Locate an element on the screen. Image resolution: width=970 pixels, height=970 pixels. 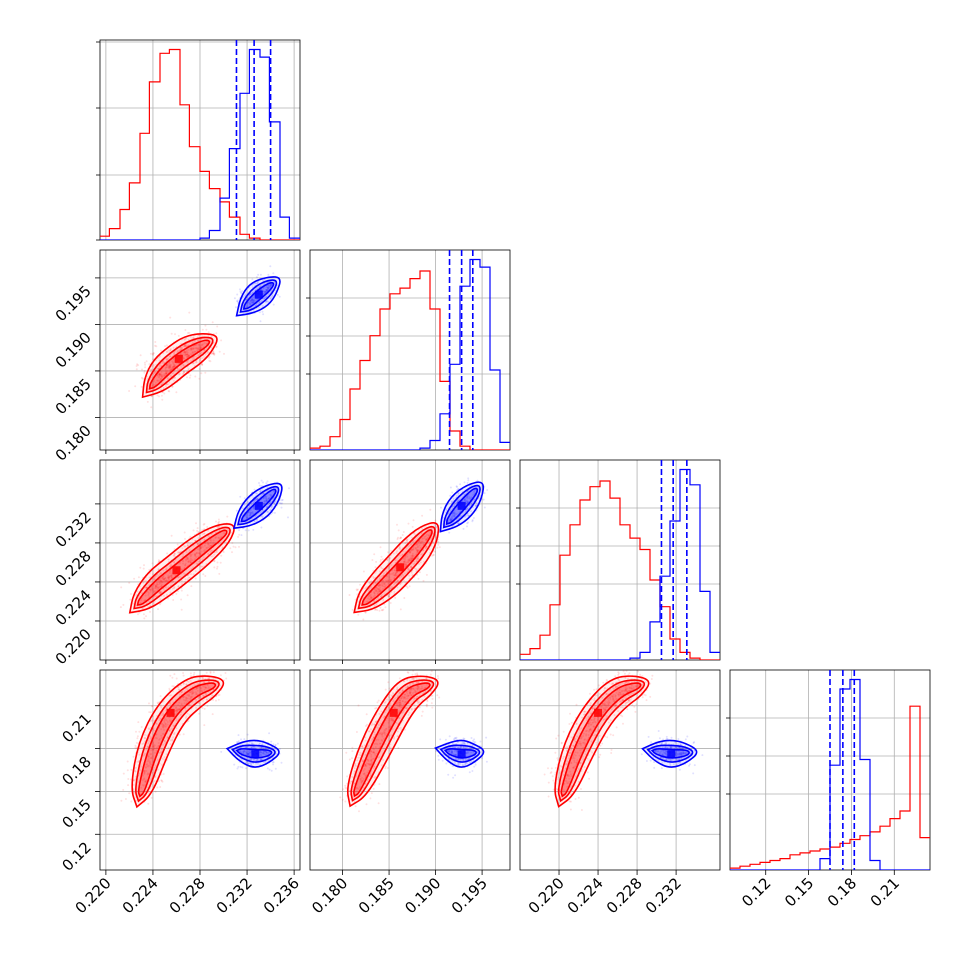
x-tick-label-1-1: 0.185 is located at coordinates (376, 895).